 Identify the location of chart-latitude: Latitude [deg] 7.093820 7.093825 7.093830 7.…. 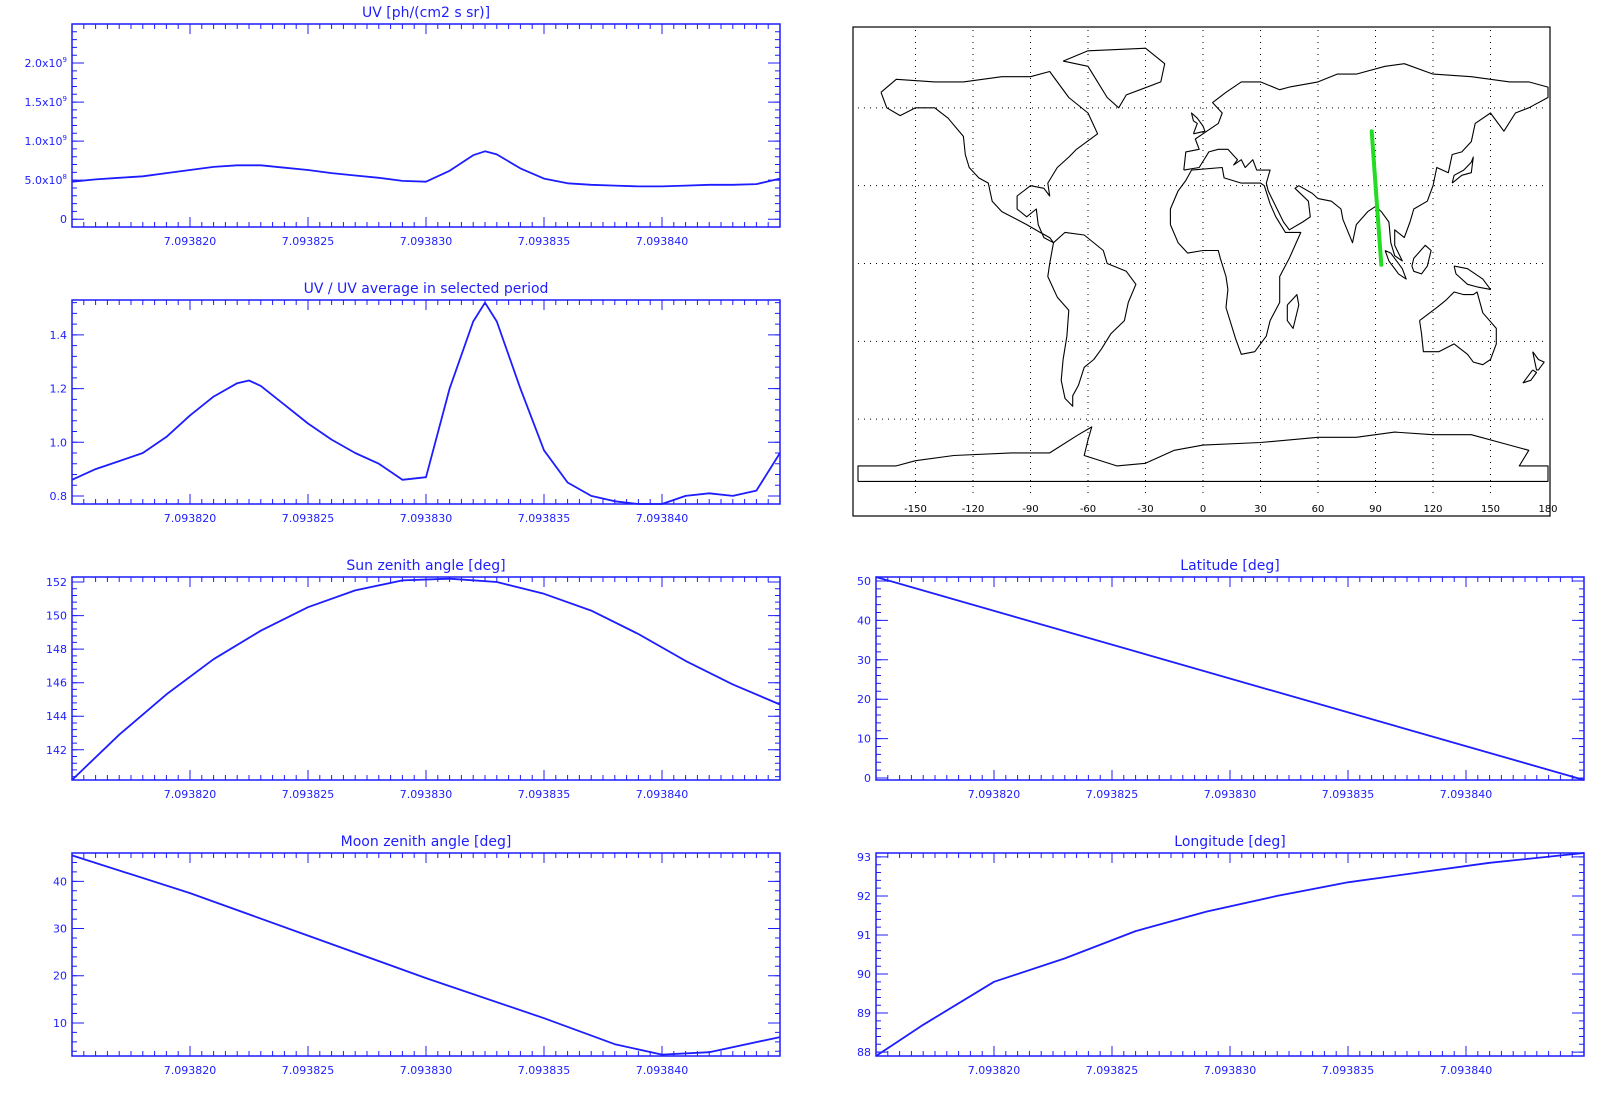
(1221, 679).